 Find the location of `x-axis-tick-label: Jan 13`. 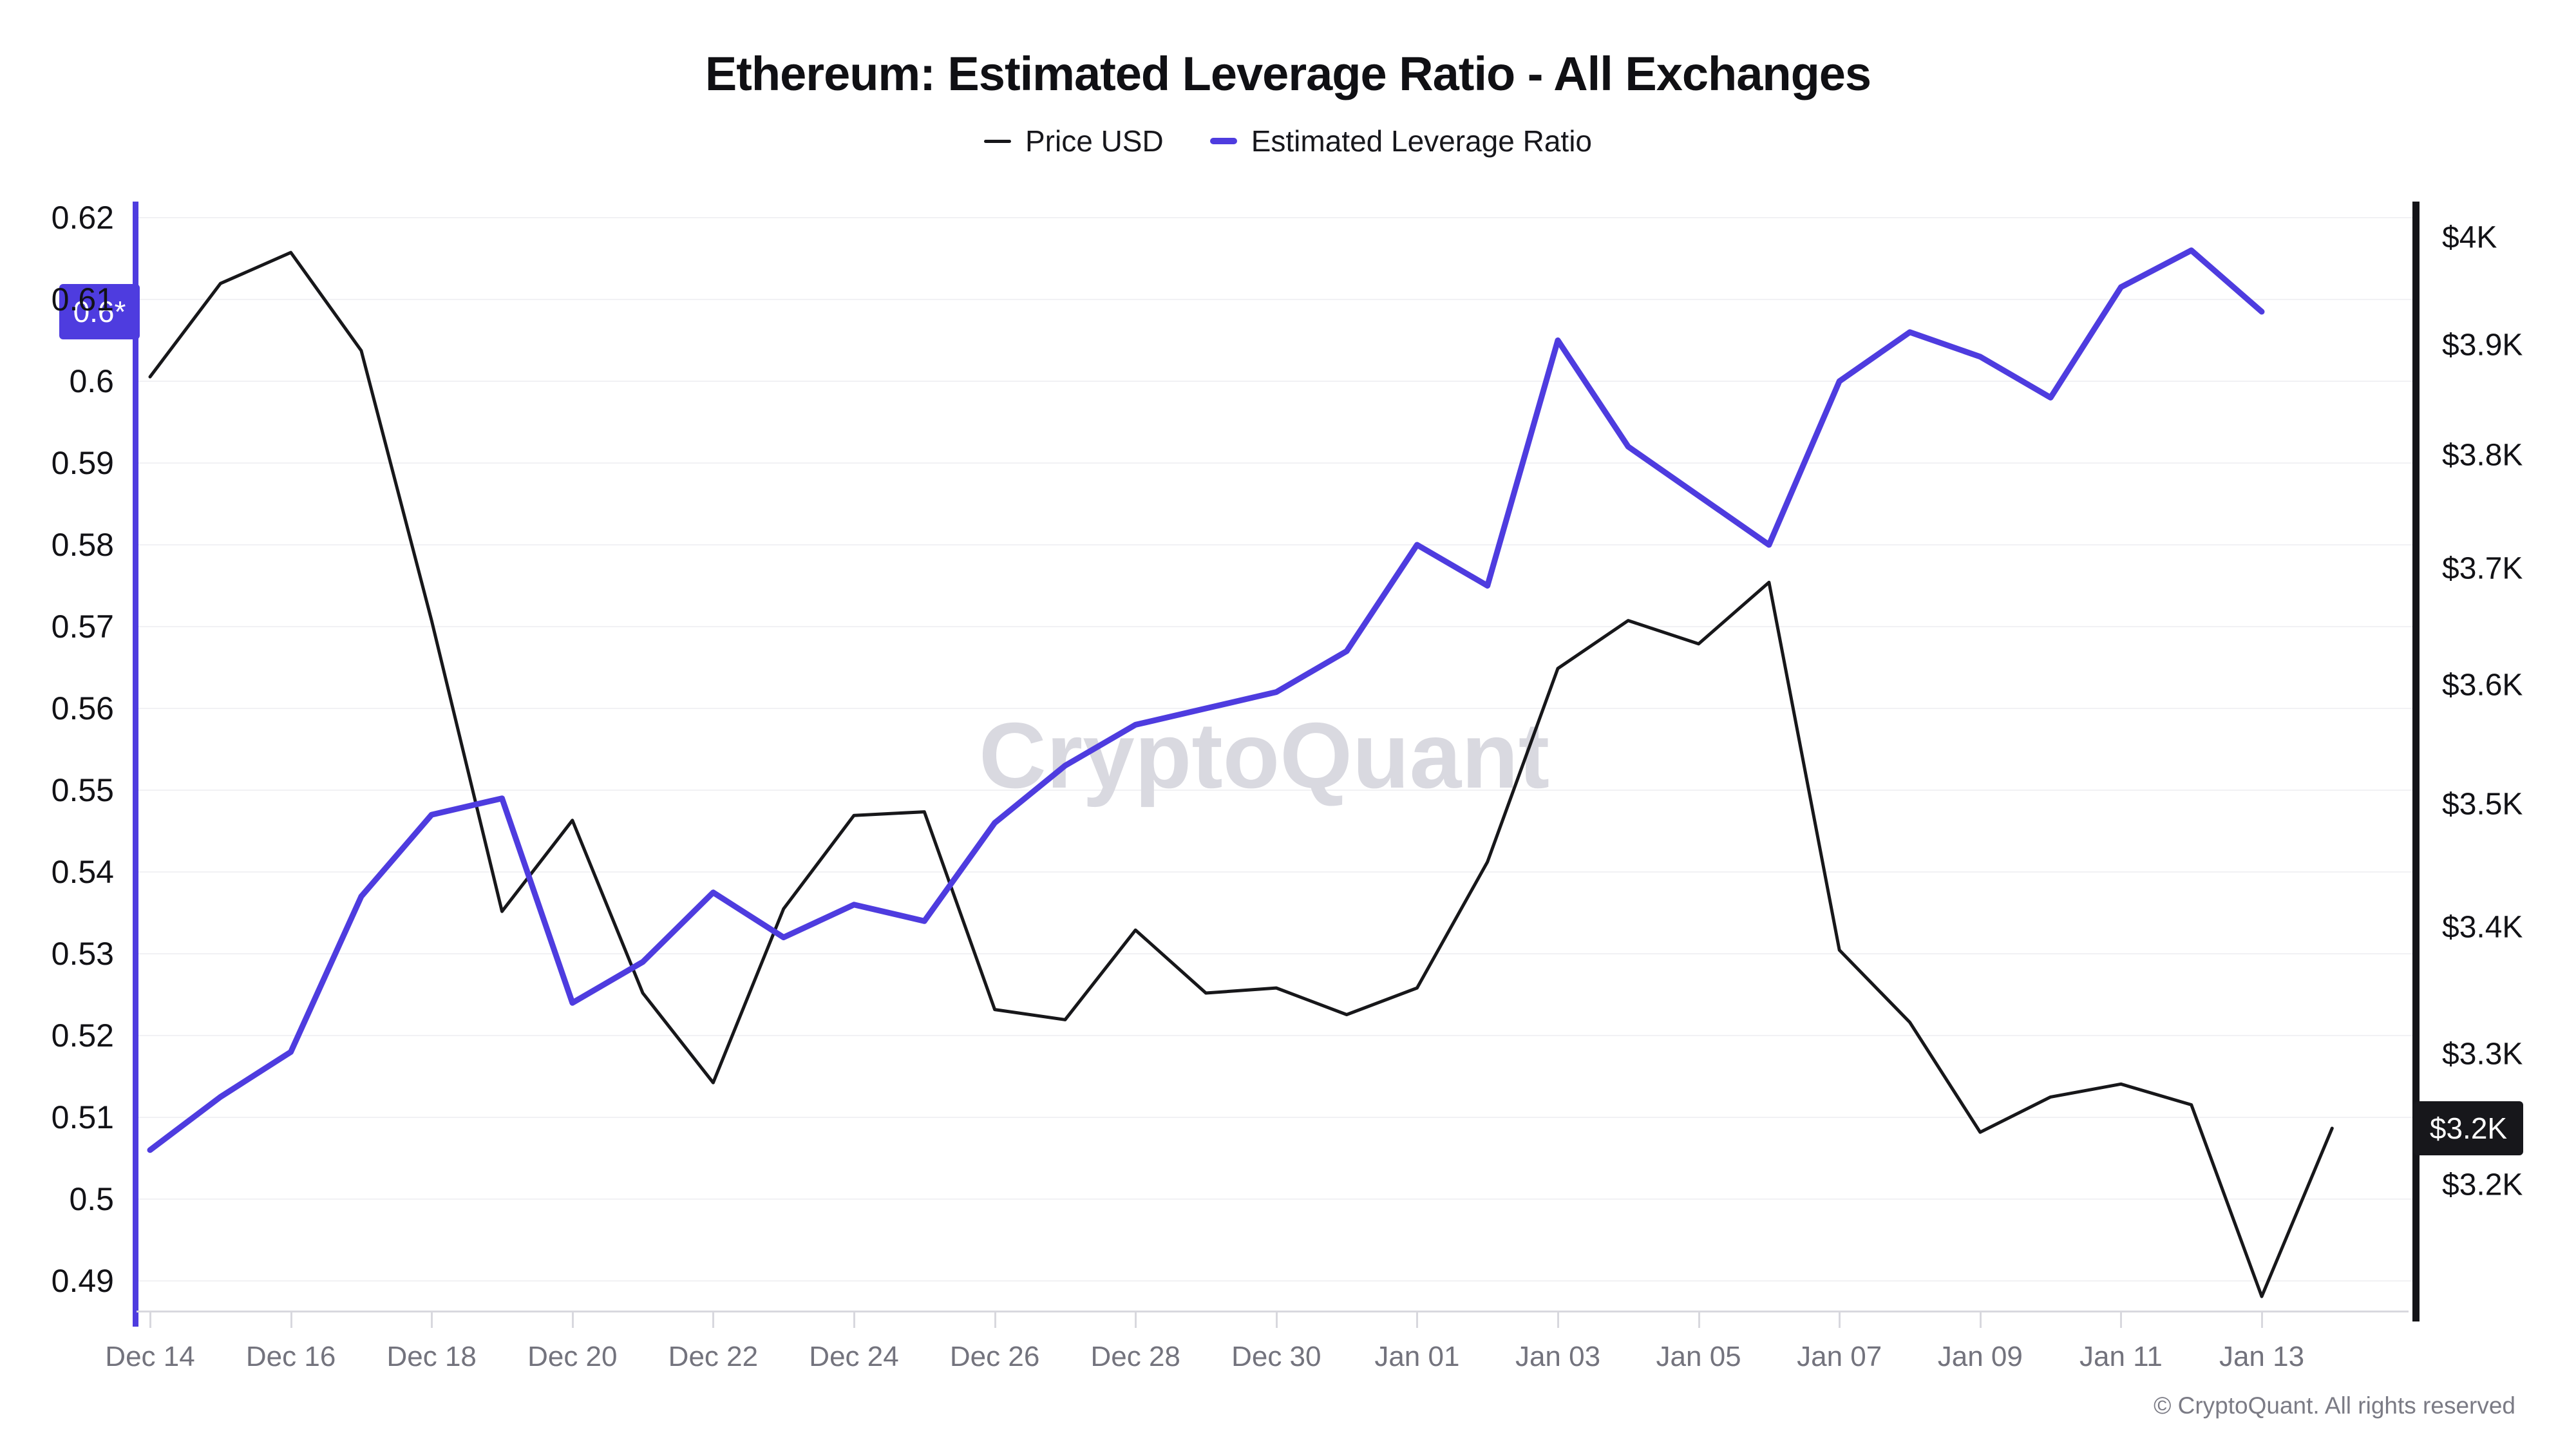

x-axis-tick-label: Jan 13 is located at coordinates (2262, 1356).